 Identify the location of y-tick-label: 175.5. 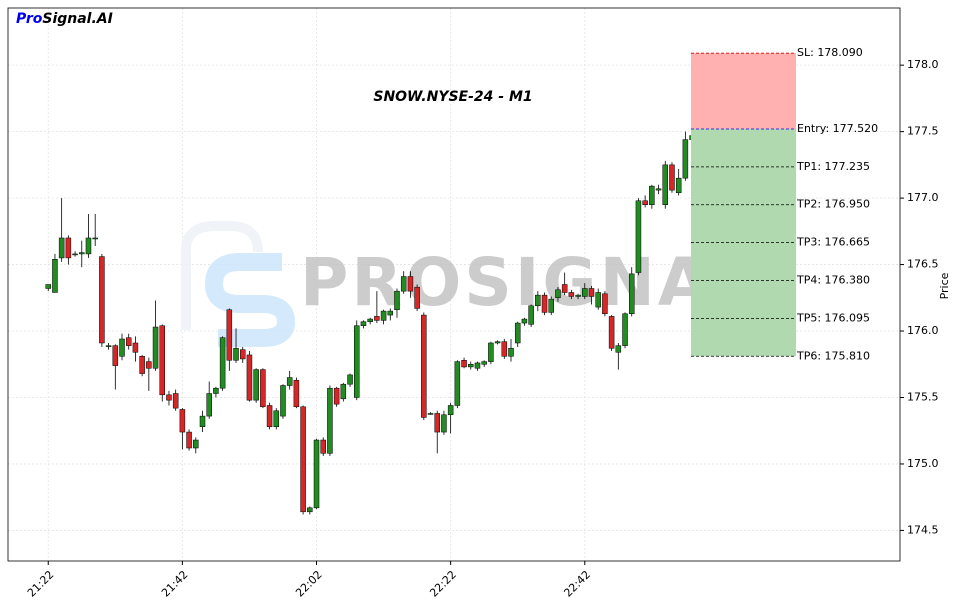
(923, 396).